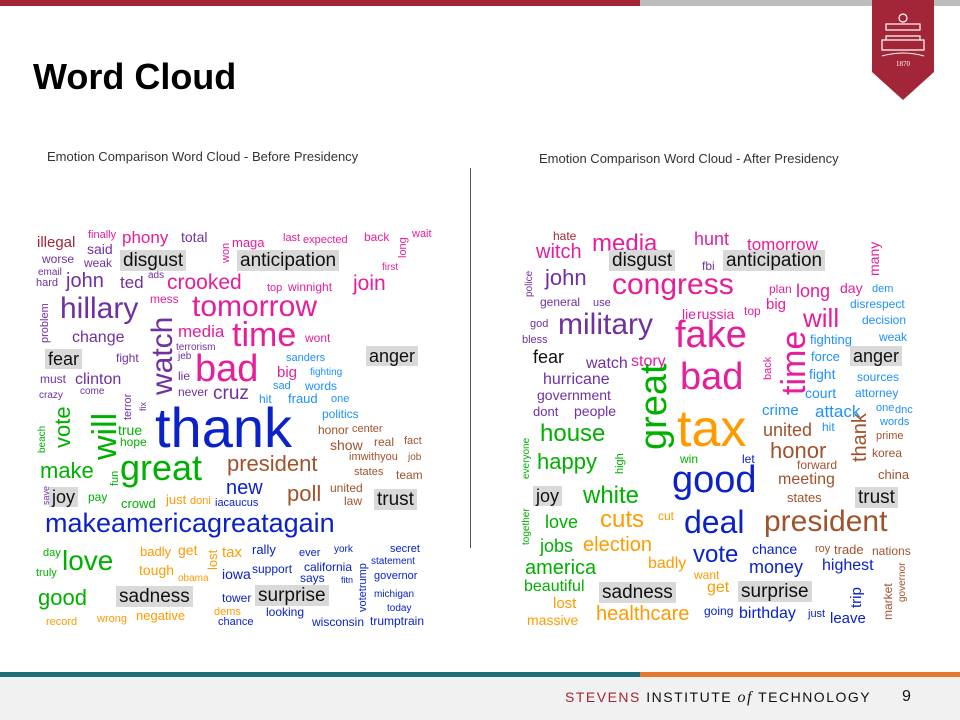 This screenshot has height=720, width=960. What do you see at coordinates (161, 467) in the screenshot?
I see `before-word: great` at bounding box center [161, 467].